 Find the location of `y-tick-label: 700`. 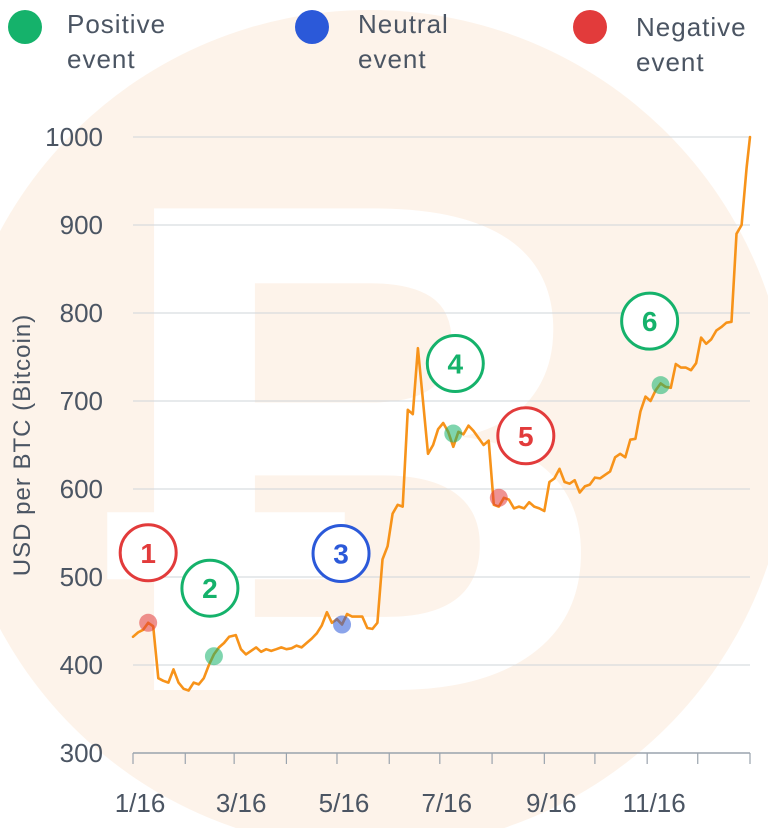

y-tick-label: 700 is located at coordinates (81, 401).